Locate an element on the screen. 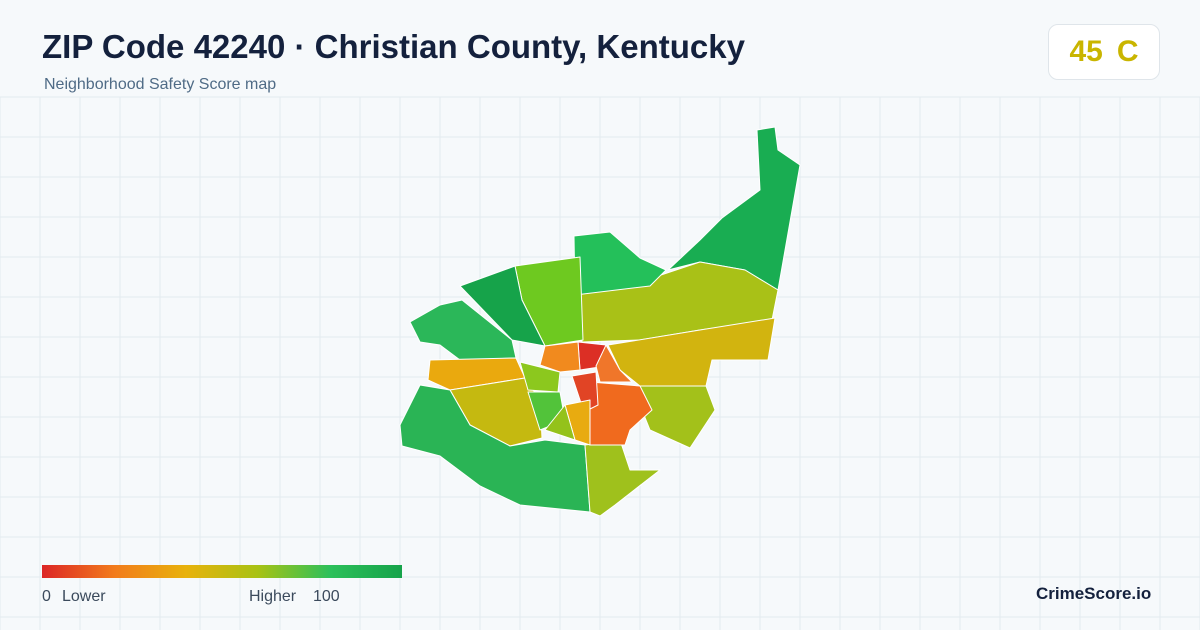 Image resolution: width=1200 pixels, height=630 pixels. legend-max: 100 is located at coordinates (326, 596).